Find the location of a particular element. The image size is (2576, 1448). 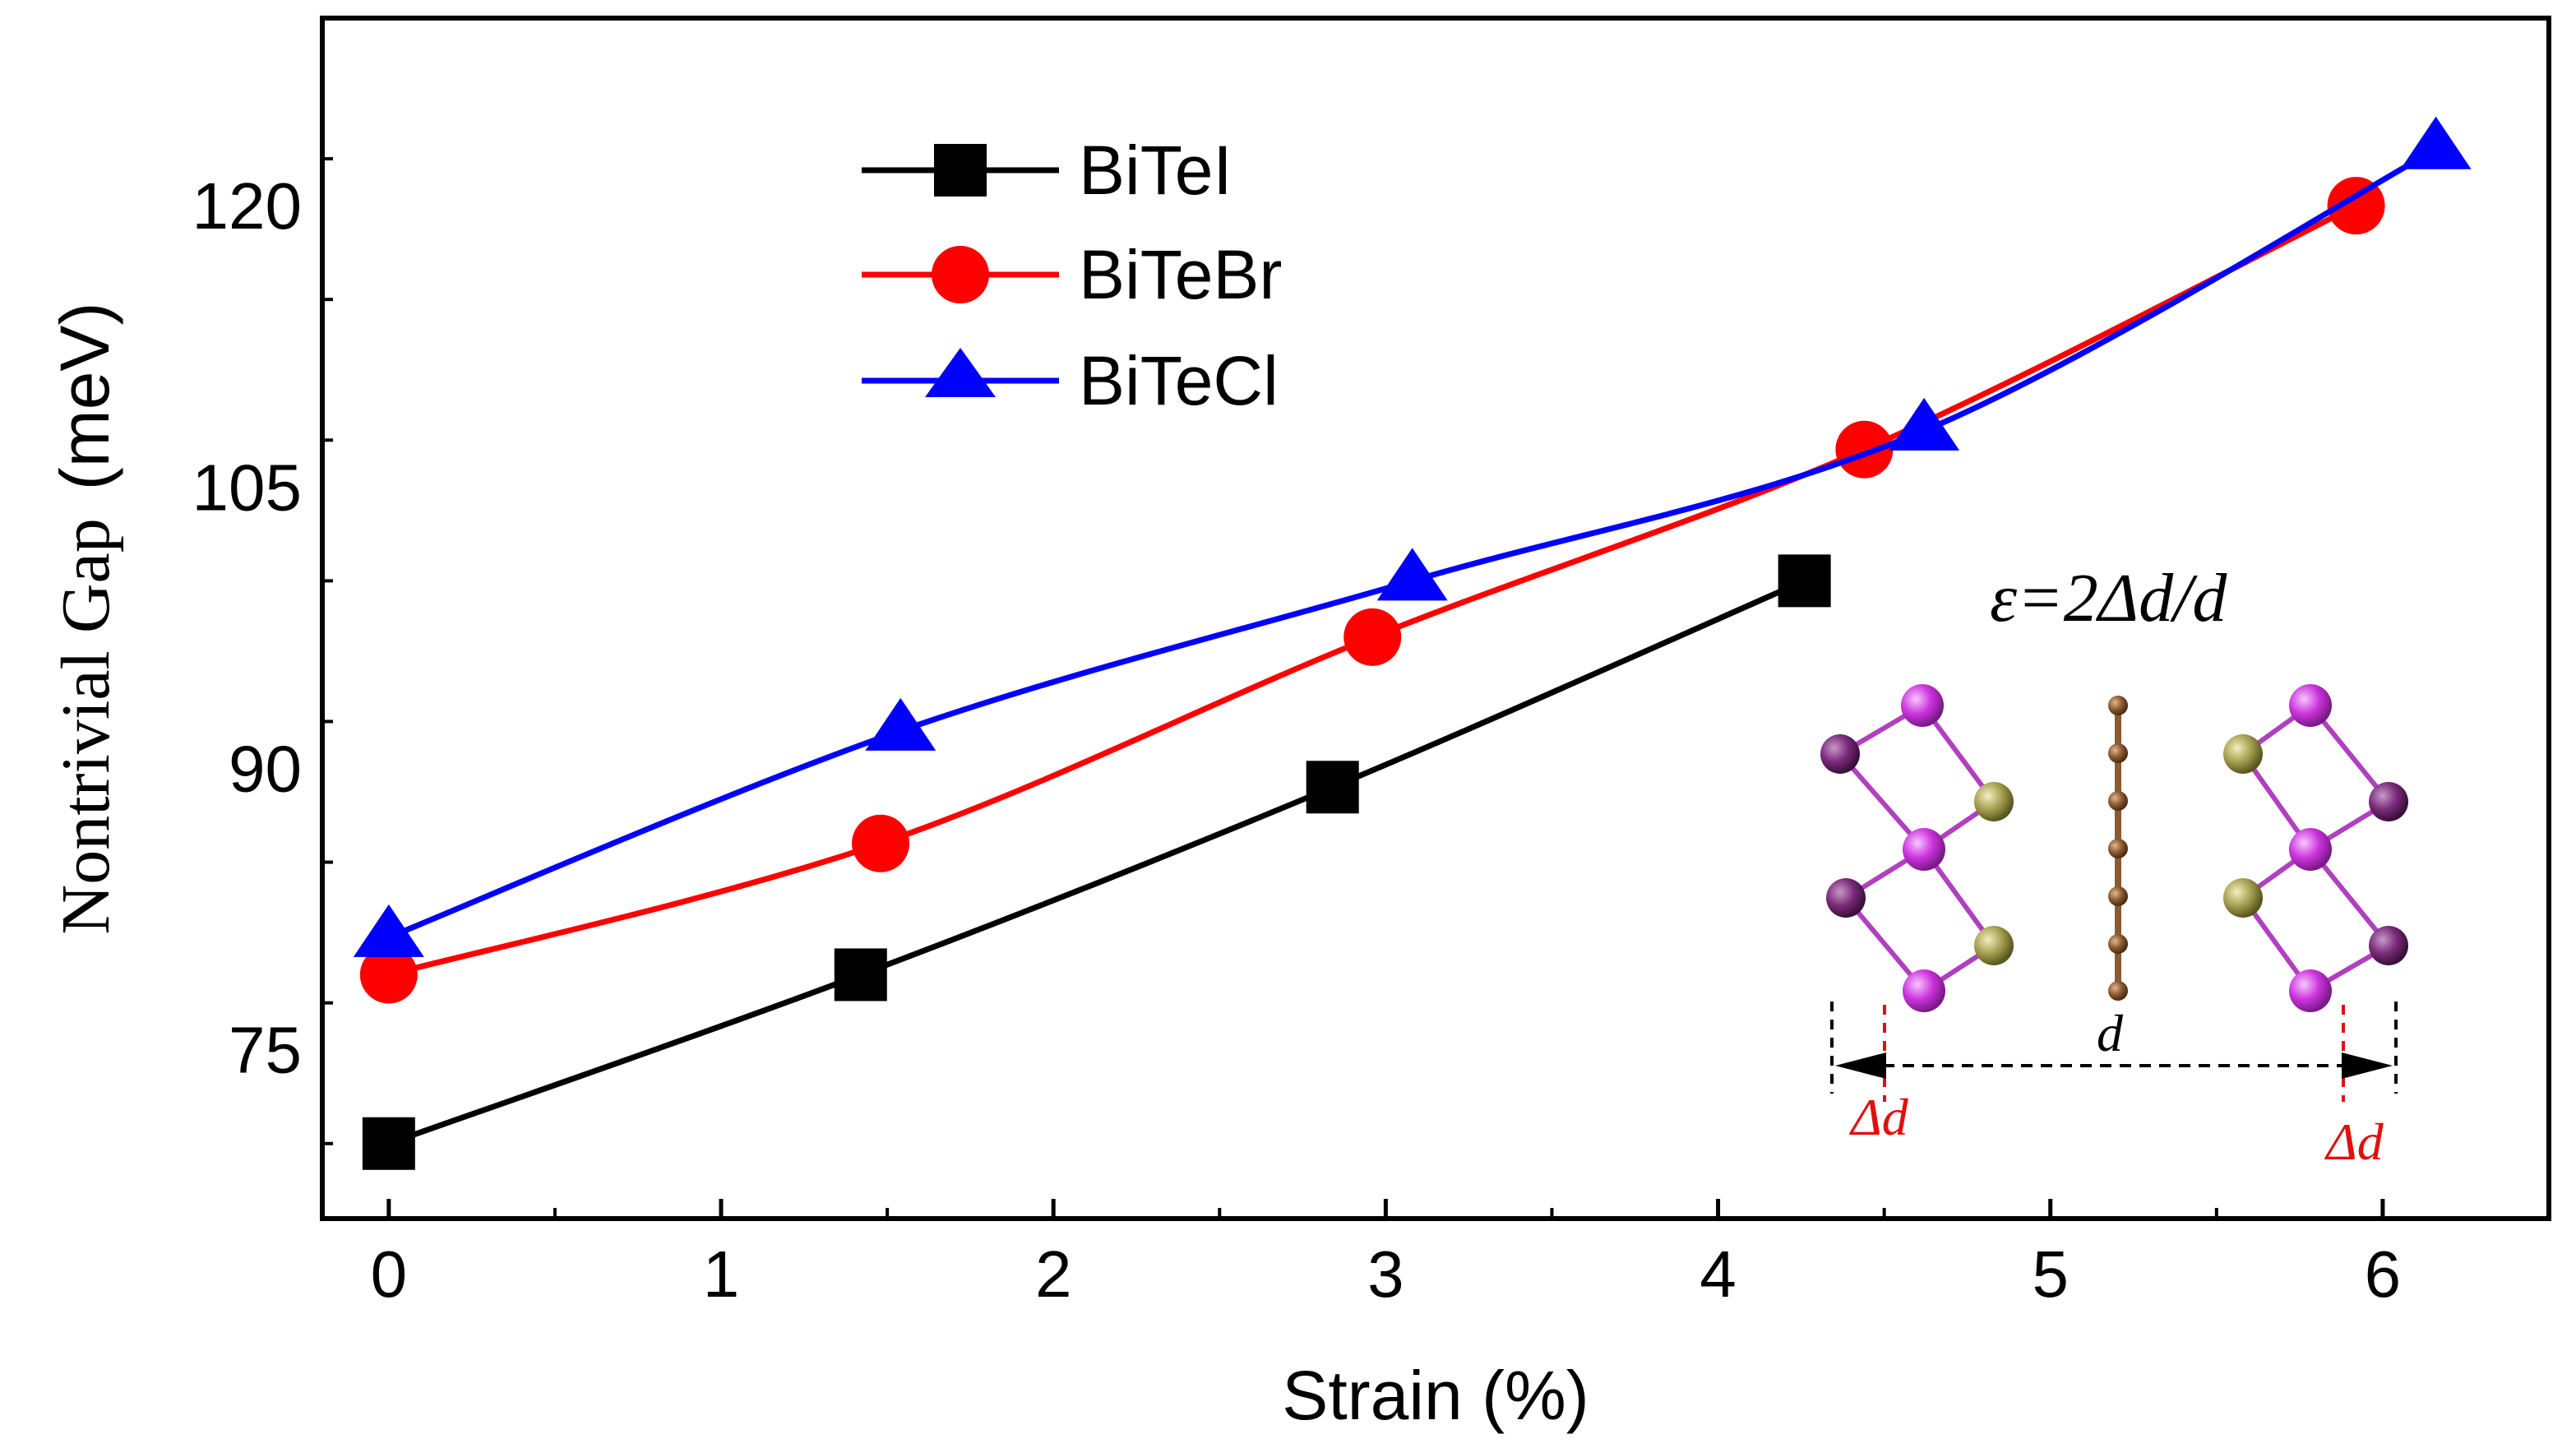

x-tick-label: 3 is located at coordinates (1385, 1274).